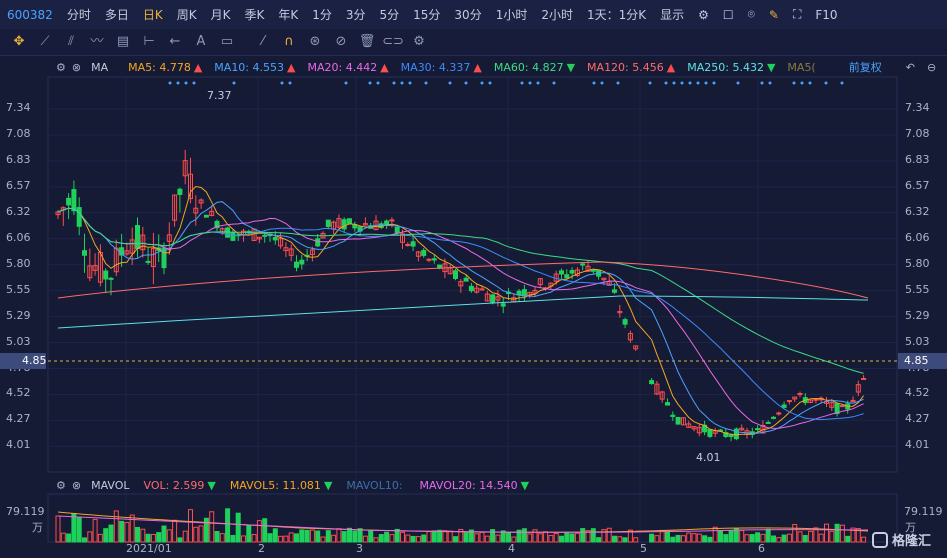 The image size is (947, 558). Describe the element at coordinates (931, 67) in the screenshot. I see `minus-icon: ⊖` at that location.